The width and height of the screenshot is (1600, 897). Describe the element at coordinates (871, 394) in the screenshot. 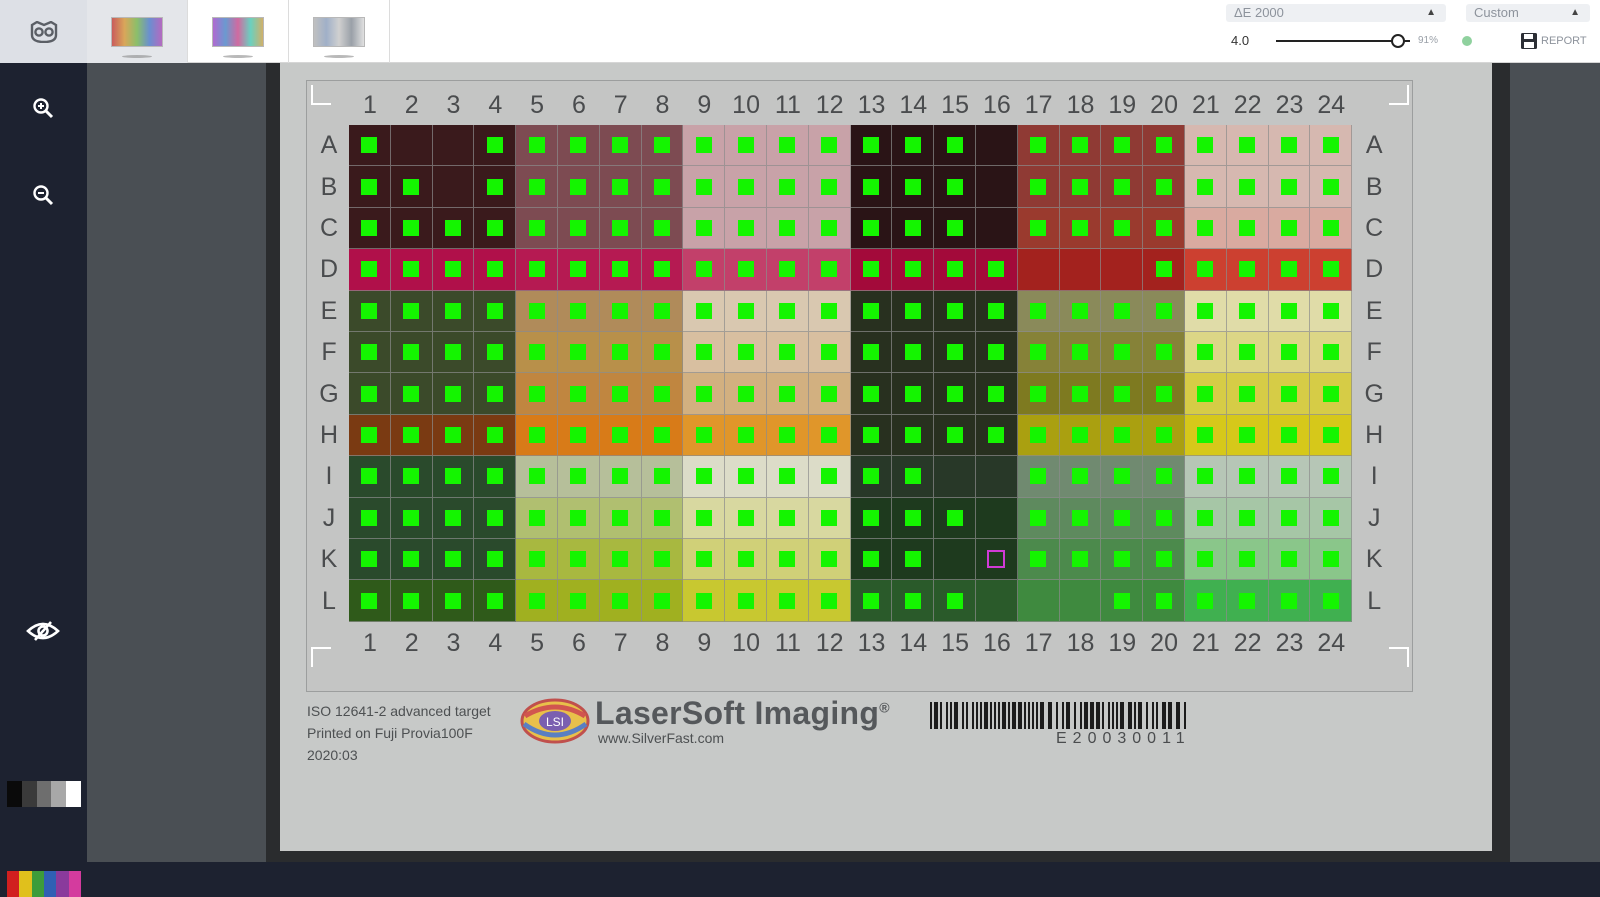

I see `patch-G13` at that location.